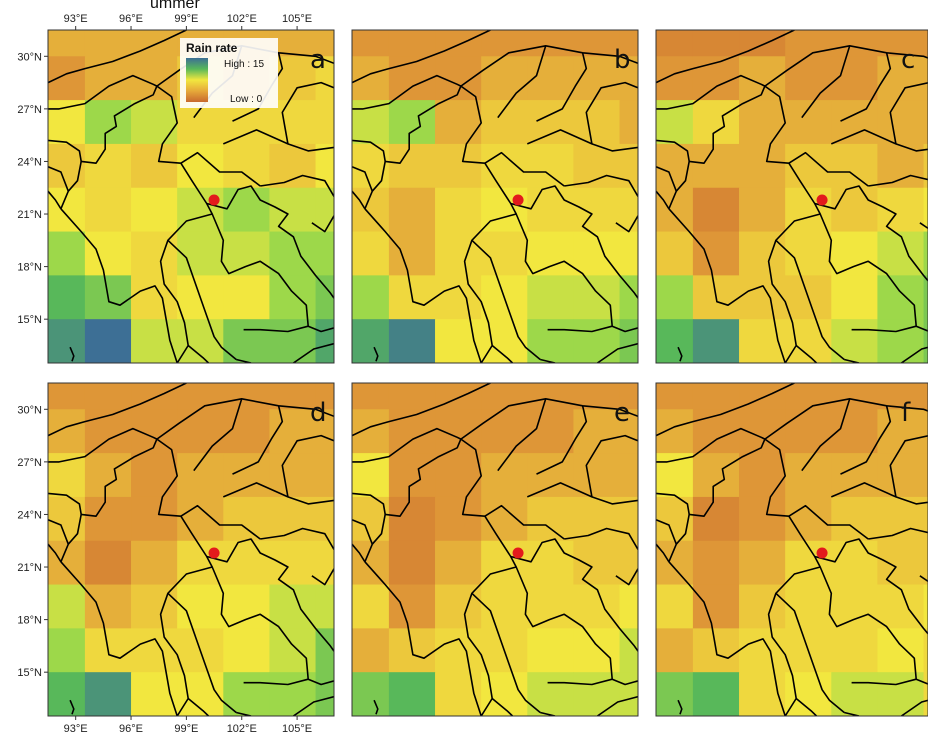 Image resolution: width=928 pixels, height=743 pixels. What do you see at coordinates (29, 215) in the screenshot?
I see `lat-tick-label: 21°N` at bounding box center [29, 215].